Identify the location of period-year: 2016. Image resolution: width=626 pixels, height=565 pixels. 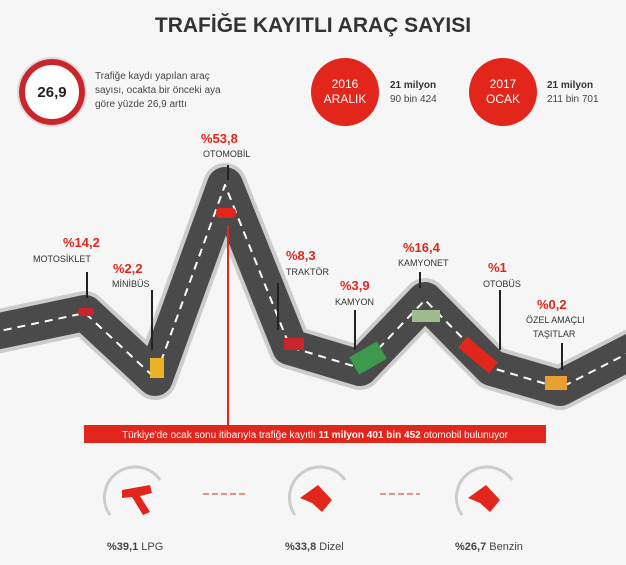
(345, 84).